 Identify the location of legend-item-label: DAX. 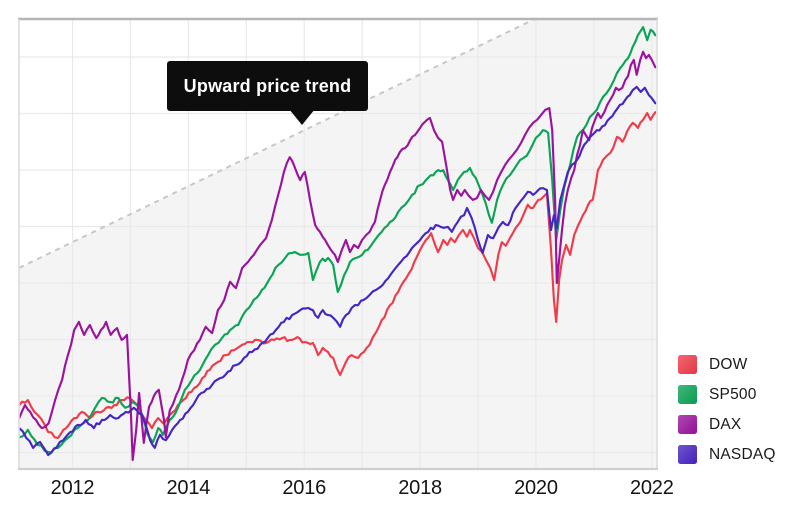
(725, 424).